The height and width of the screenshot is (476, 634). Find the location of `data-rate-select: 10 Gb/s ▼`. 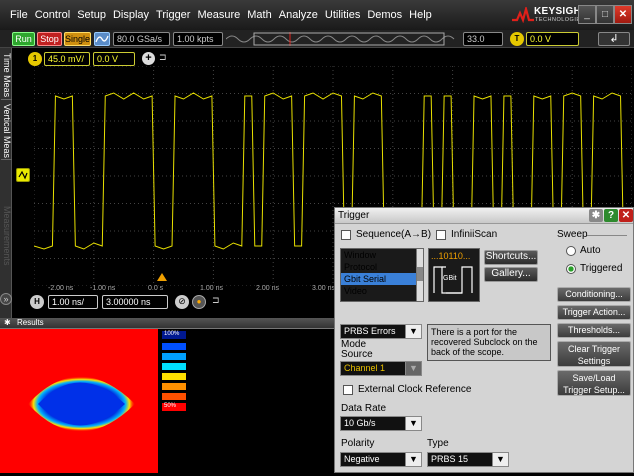

data-rate-select: 10 Gb/s ▼ is located at coordinates (381, 423).